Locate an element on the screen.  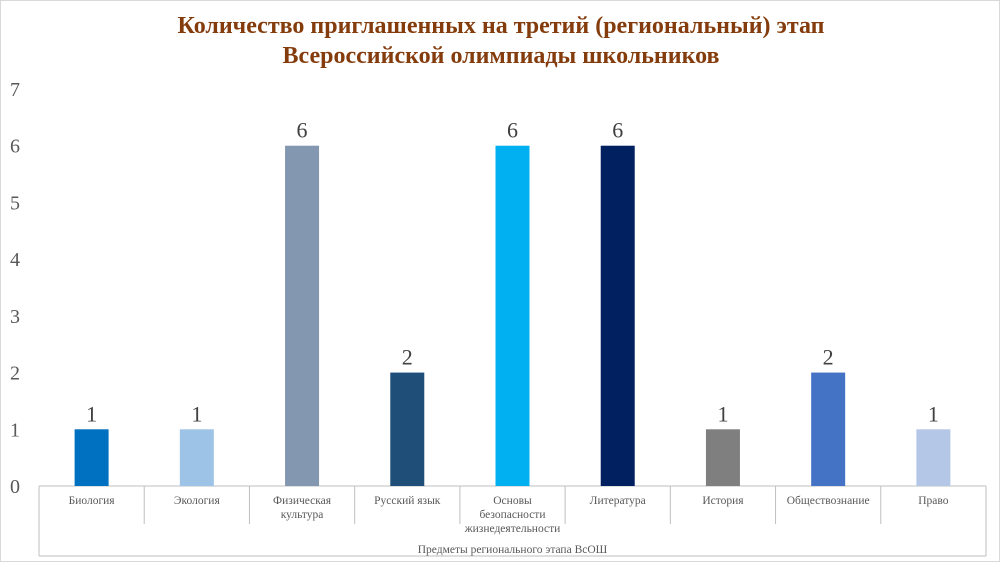
x-axis-title: Предметы регионального этапа ВсОШ is located at coordinates (513, 550).